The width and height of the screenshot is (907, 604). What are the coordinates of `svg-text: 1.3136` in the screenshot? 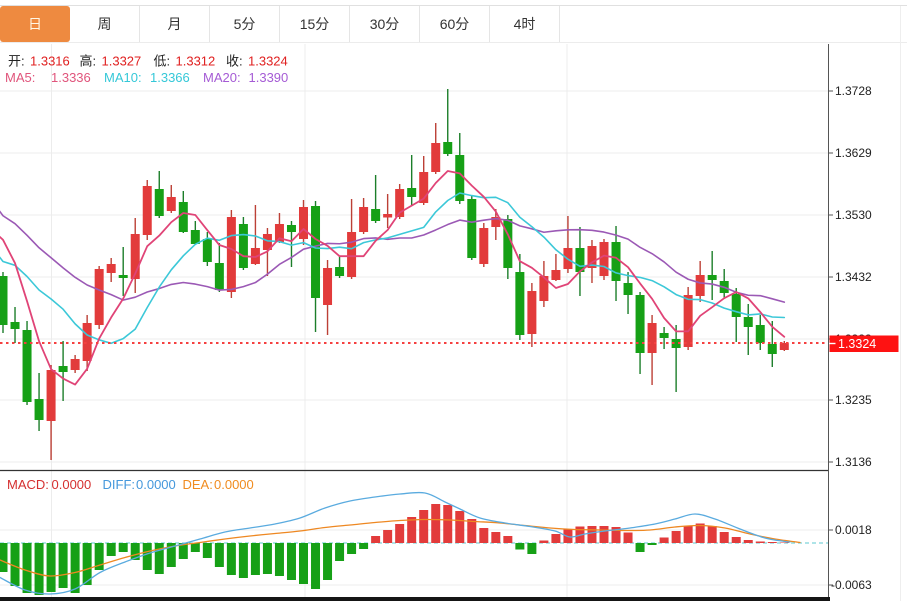 It's located at (853, 462).